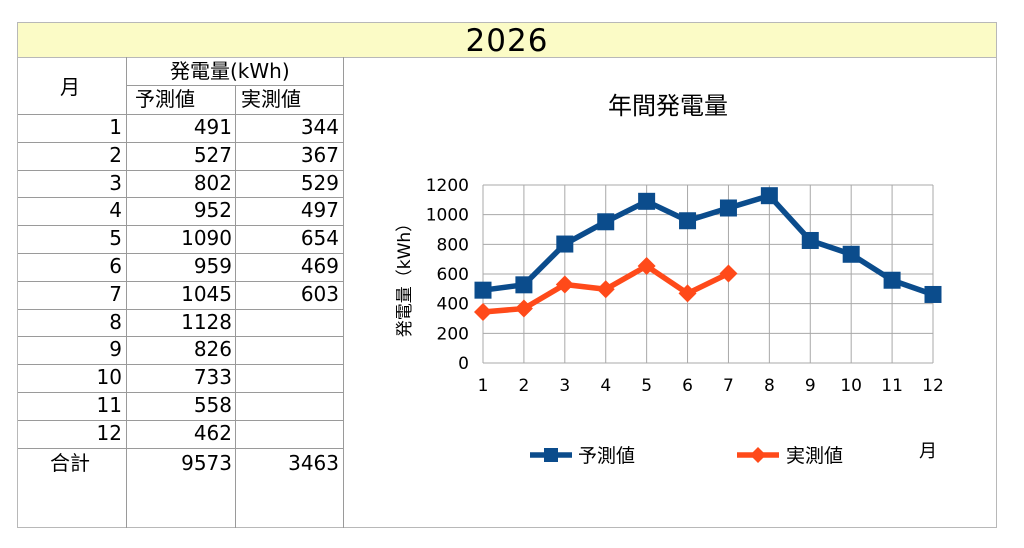 The width and height of the screenshot is (1024, 548). What do you see at coordinates (212, 405) in the screenshot?
I see `predicted-cell: 558` at bounding box center [212, 405].